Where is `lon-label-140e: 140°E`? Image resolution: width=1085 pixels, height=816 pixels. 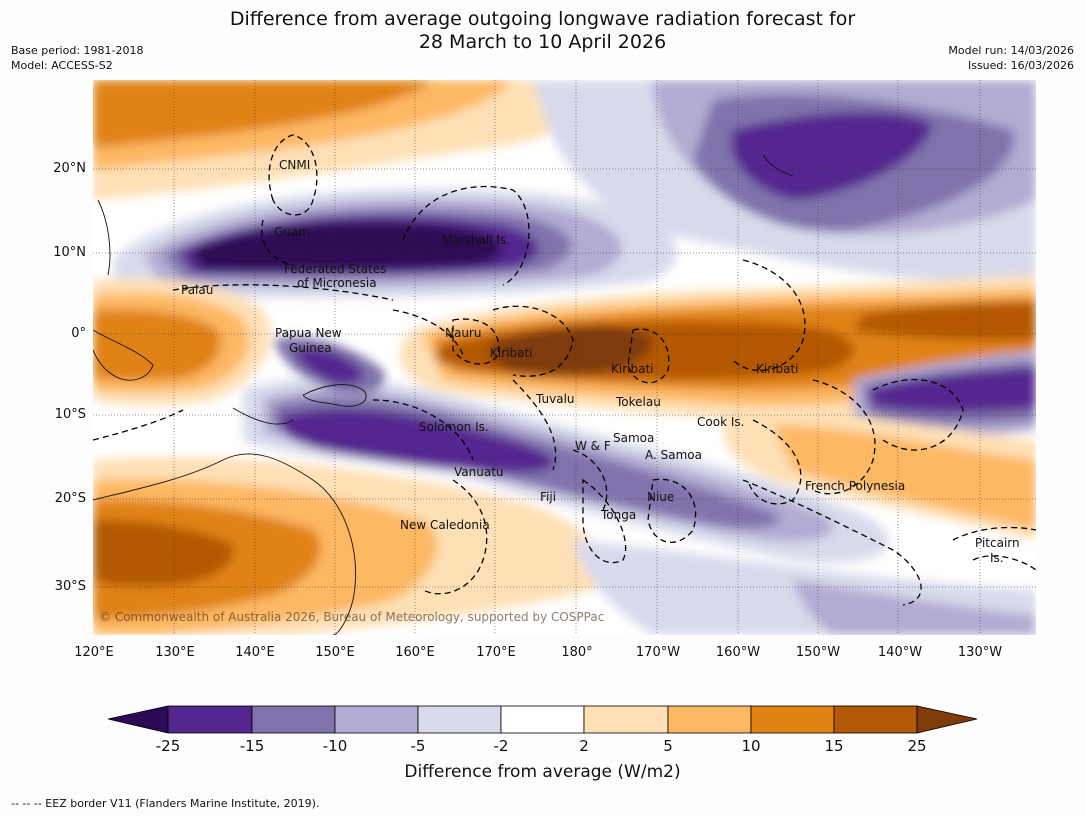 lon-label-140e: 140°E is located at coordinates (255, 652).